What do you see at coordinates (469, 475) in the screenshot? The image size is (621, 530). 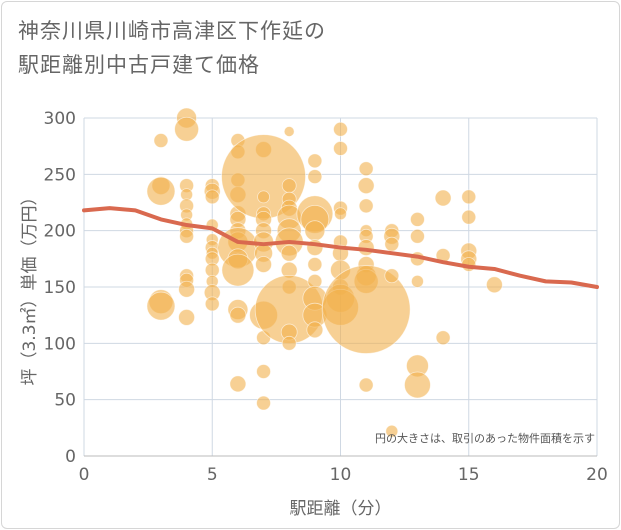 I see `x-tick-label: 15` at bounding box center [469, 475].